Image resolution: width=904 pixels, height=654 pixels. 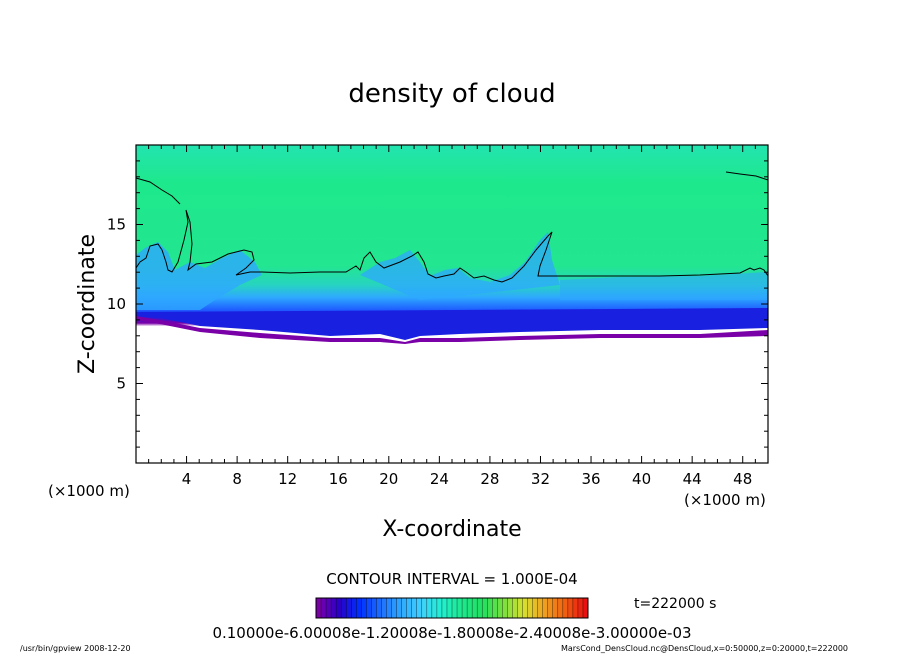 I want to click on y-axis-unit: (×1000 m), so click(x=89, y=491).